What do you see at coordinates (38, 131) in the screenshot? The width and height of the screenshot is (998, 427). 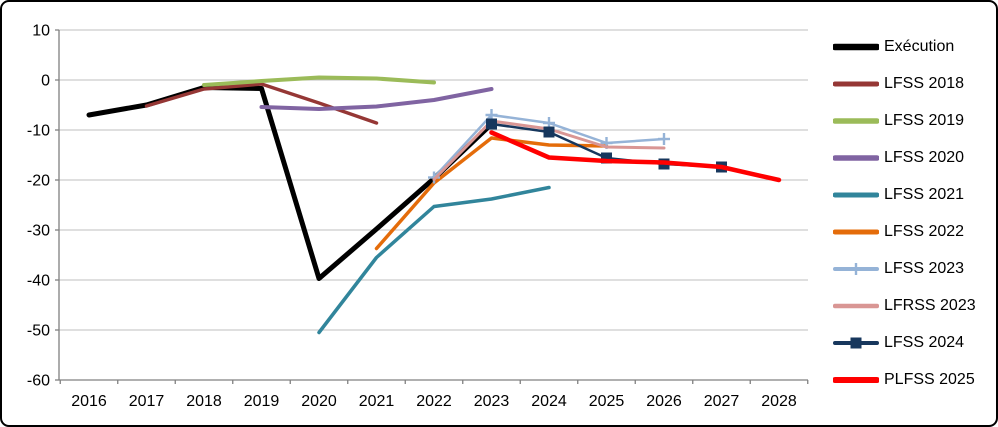 I see `y-axis-tick-label: -10` at bounding box center [38, 131].